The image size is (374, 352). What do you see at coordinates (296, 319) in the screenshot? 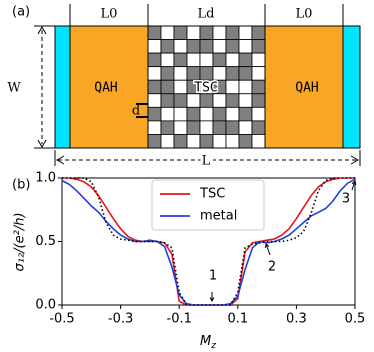
I see `x-tick-label: 0.3` at bounding box center [296, 319].